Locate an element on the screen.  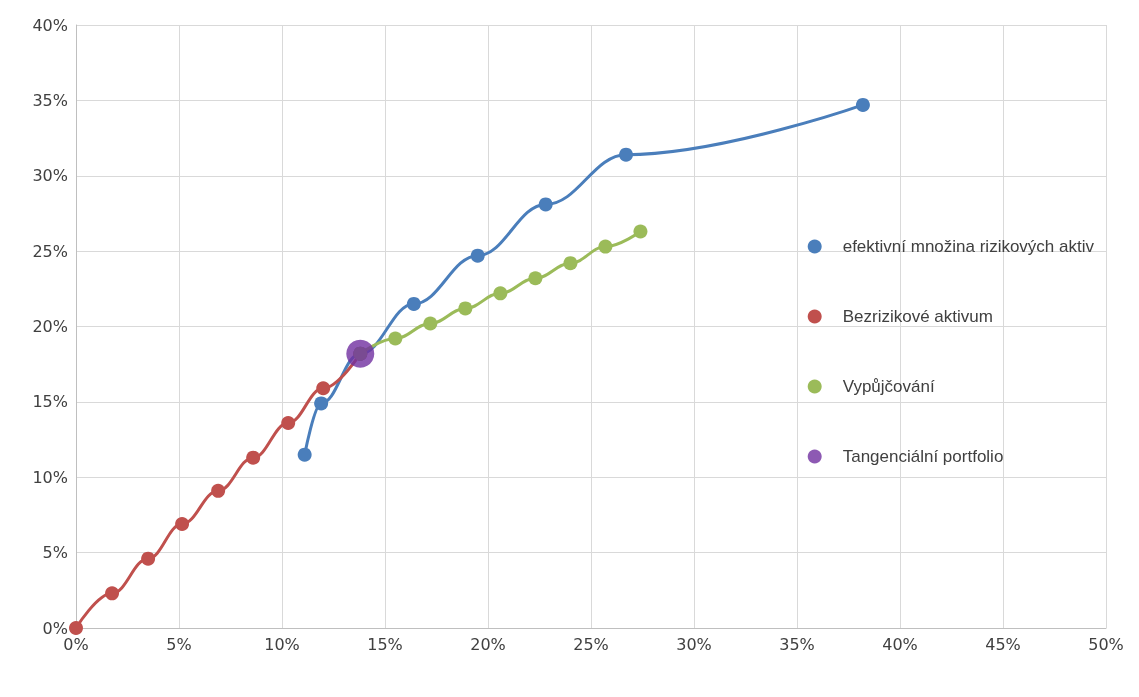
x-tick-label: 25% is located at coordinates (591, 644).